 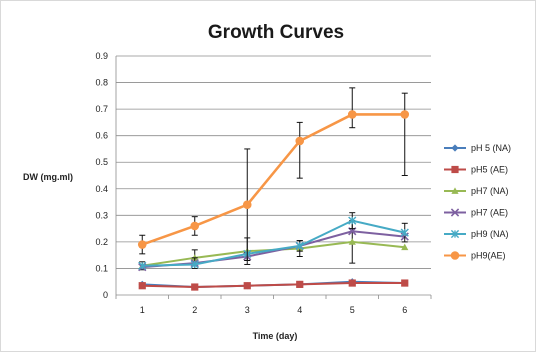 I want to click on legend-label: pH7 (AE), so click(x=489, y=213).